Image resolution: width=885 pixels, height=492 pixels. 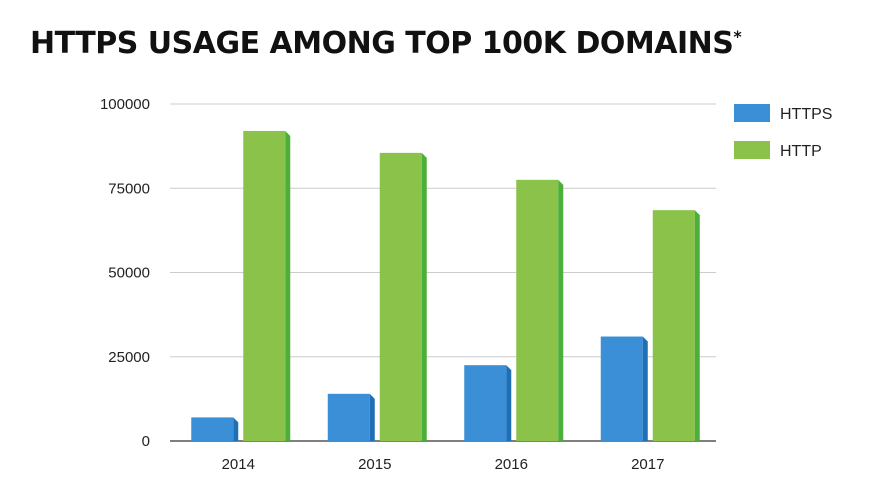 I want to click on bar-http-2015, so click(x=403, y=297).